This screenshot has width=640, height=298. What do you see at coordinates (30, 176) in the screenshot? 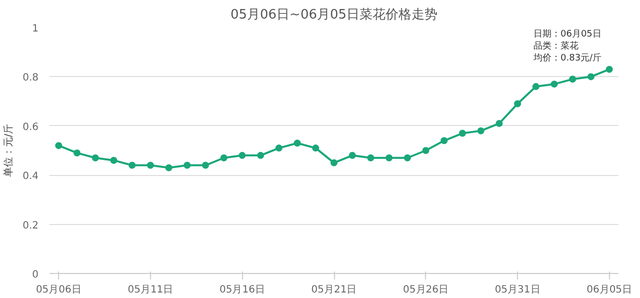
I see `y-tick-label: 0.4` at bounding box center [30, 176].